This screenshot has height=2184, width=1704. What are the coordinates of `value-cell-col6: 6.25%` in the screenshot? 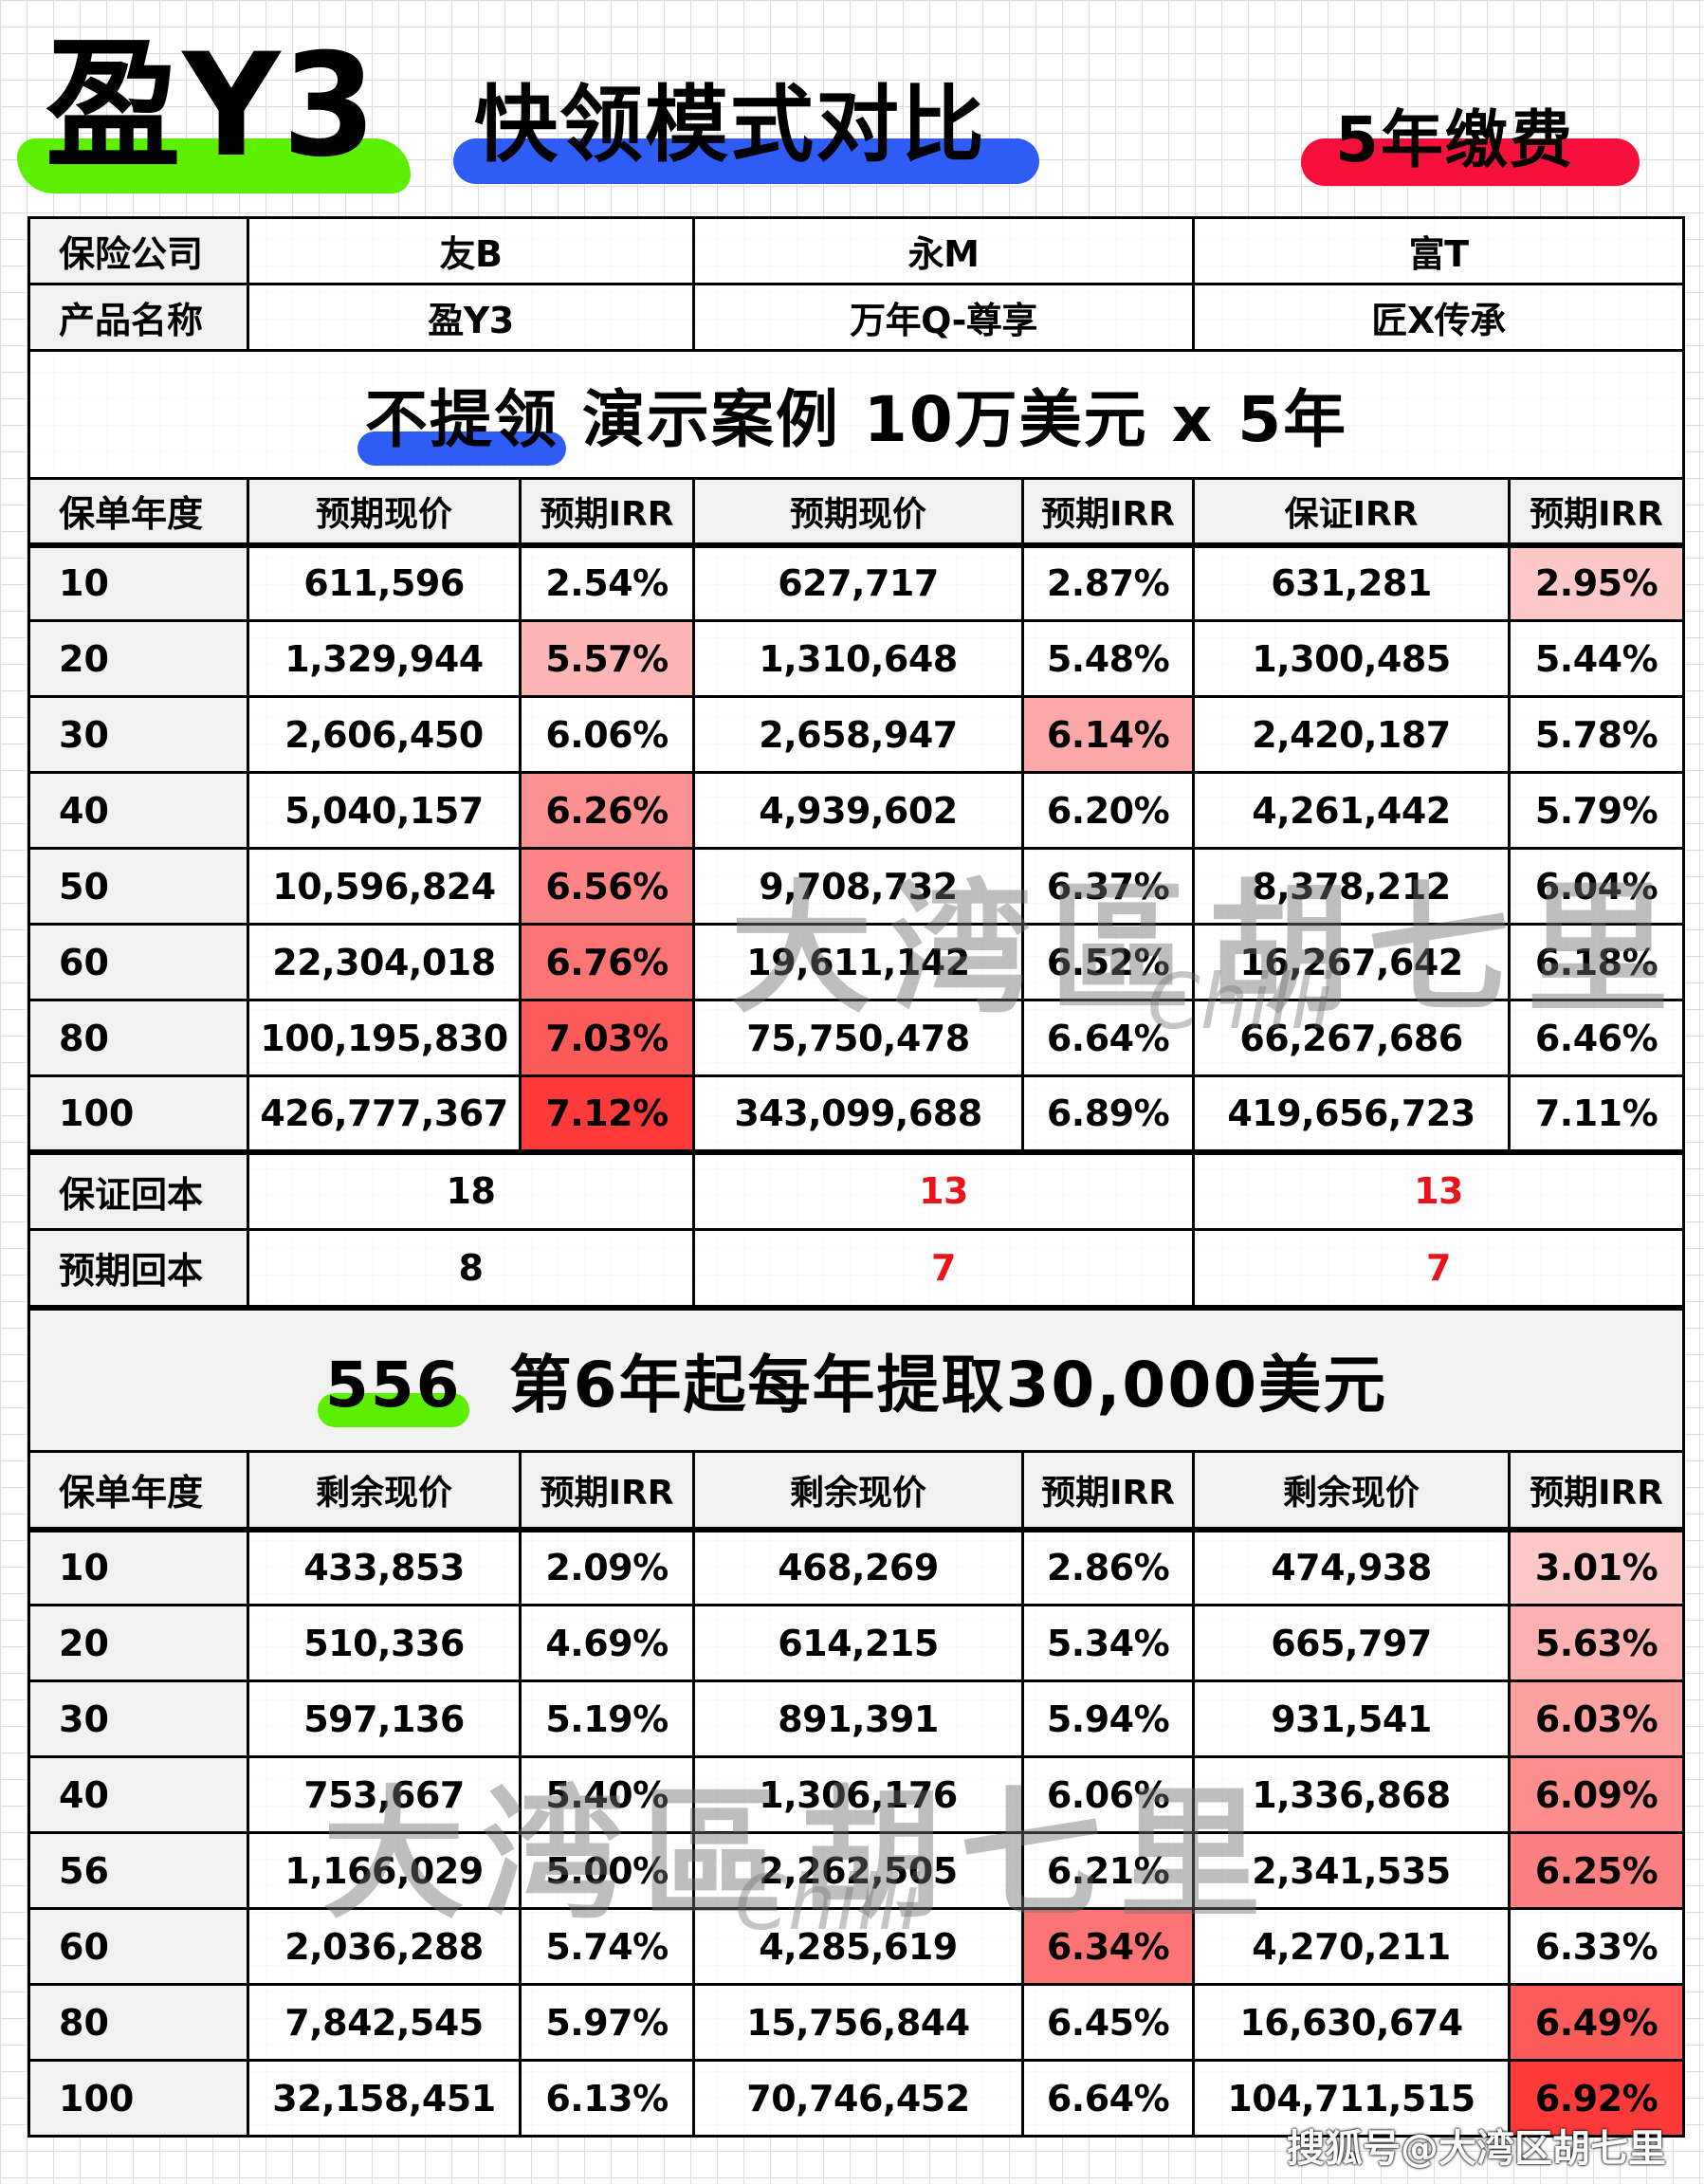 It's located at (1597, 1870).